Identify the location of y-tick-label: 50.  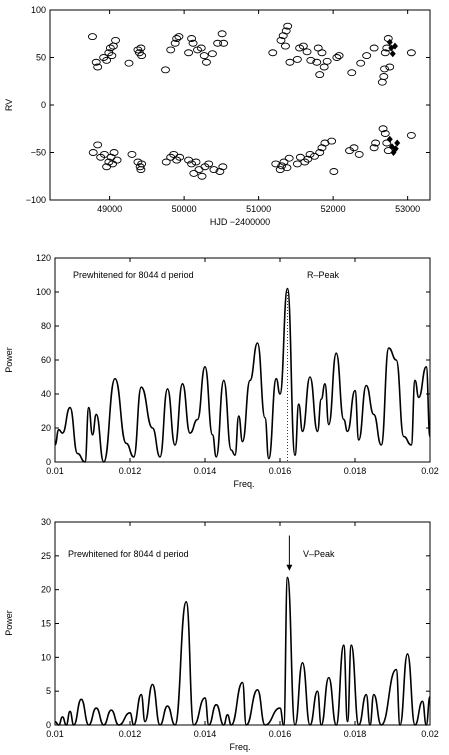
(41, 58).